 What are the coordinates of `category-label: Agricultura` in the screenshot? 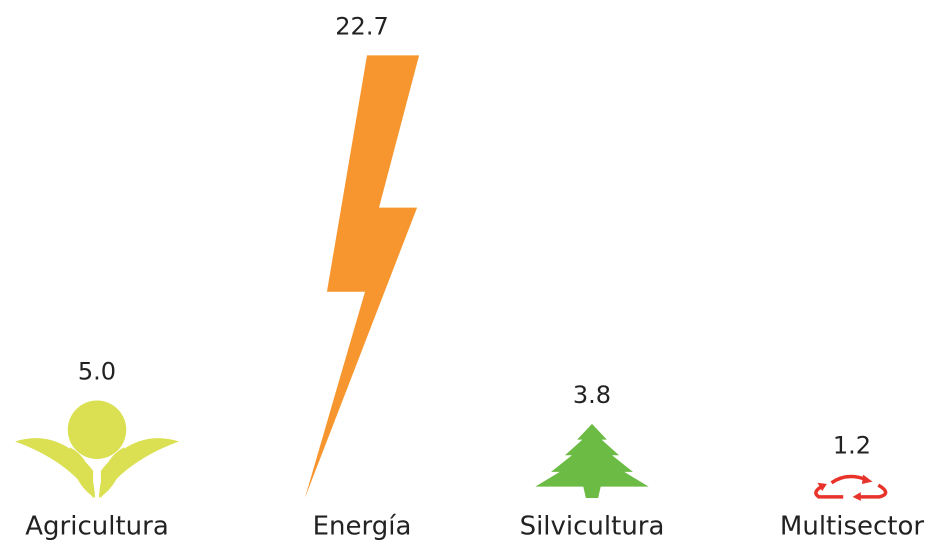 It's located at (97, 527).